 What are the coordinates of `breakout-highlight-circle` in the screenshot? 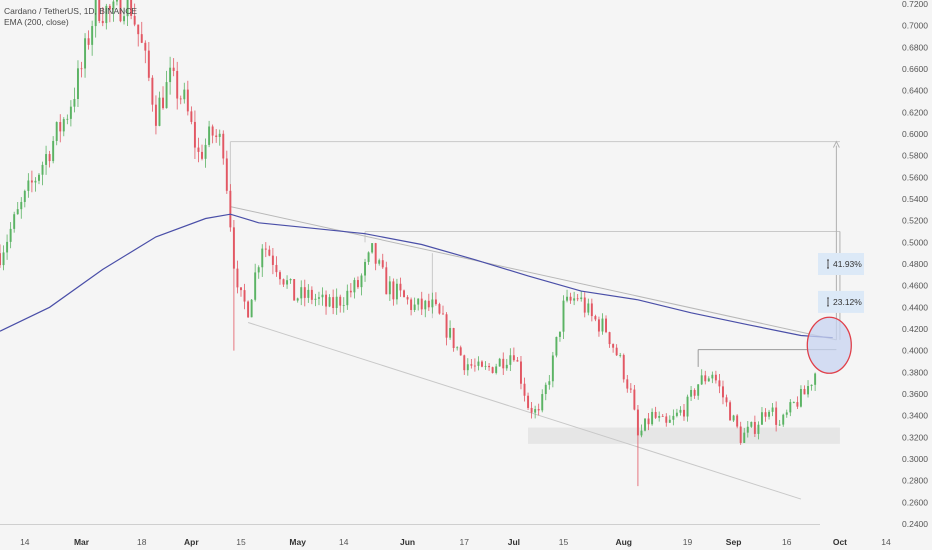 It's located at (829, 345).